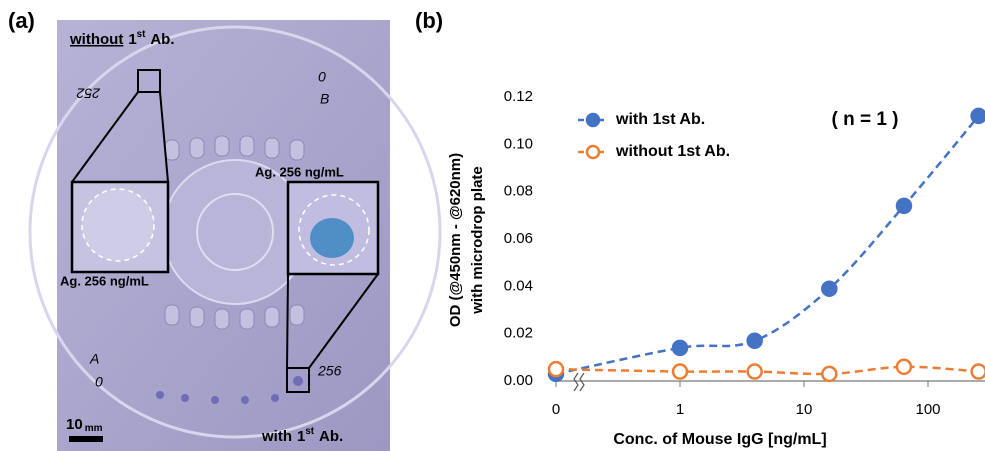 The image size is (985, 451). What do you see at coordinates (660, 119) in the screenshot?
I see `legend-label: with 1st Ab.` at bounding box center [660, 119].